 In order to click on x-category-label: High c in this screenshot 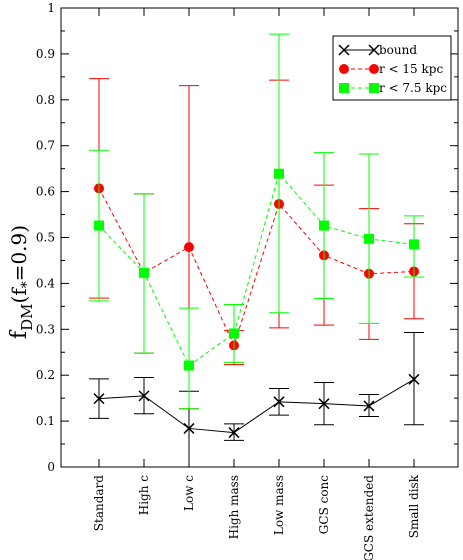, I will do `click(144, 495)`.